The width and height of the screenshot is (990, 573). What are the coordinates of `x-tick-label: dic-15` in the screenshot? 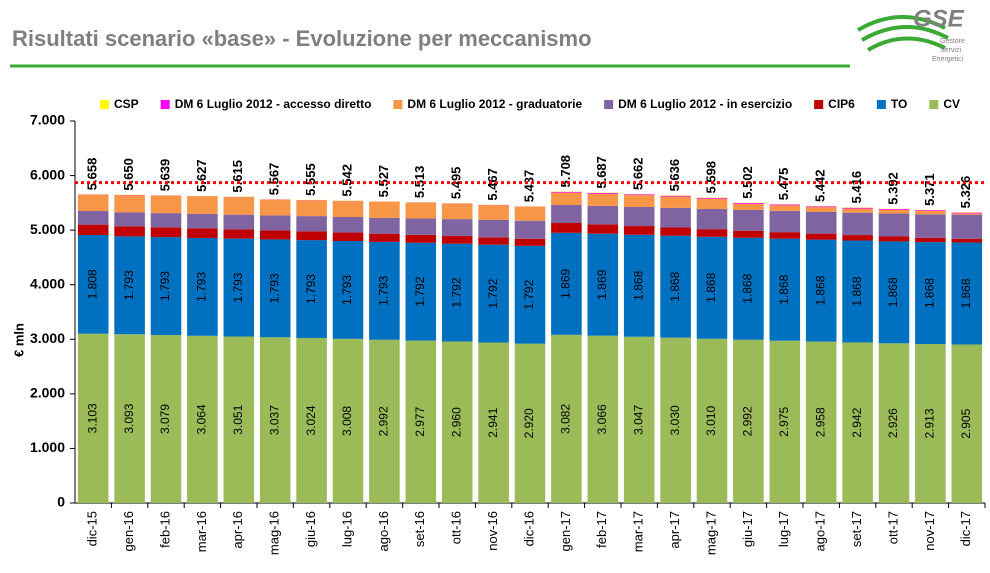 It's located at (92, 528).